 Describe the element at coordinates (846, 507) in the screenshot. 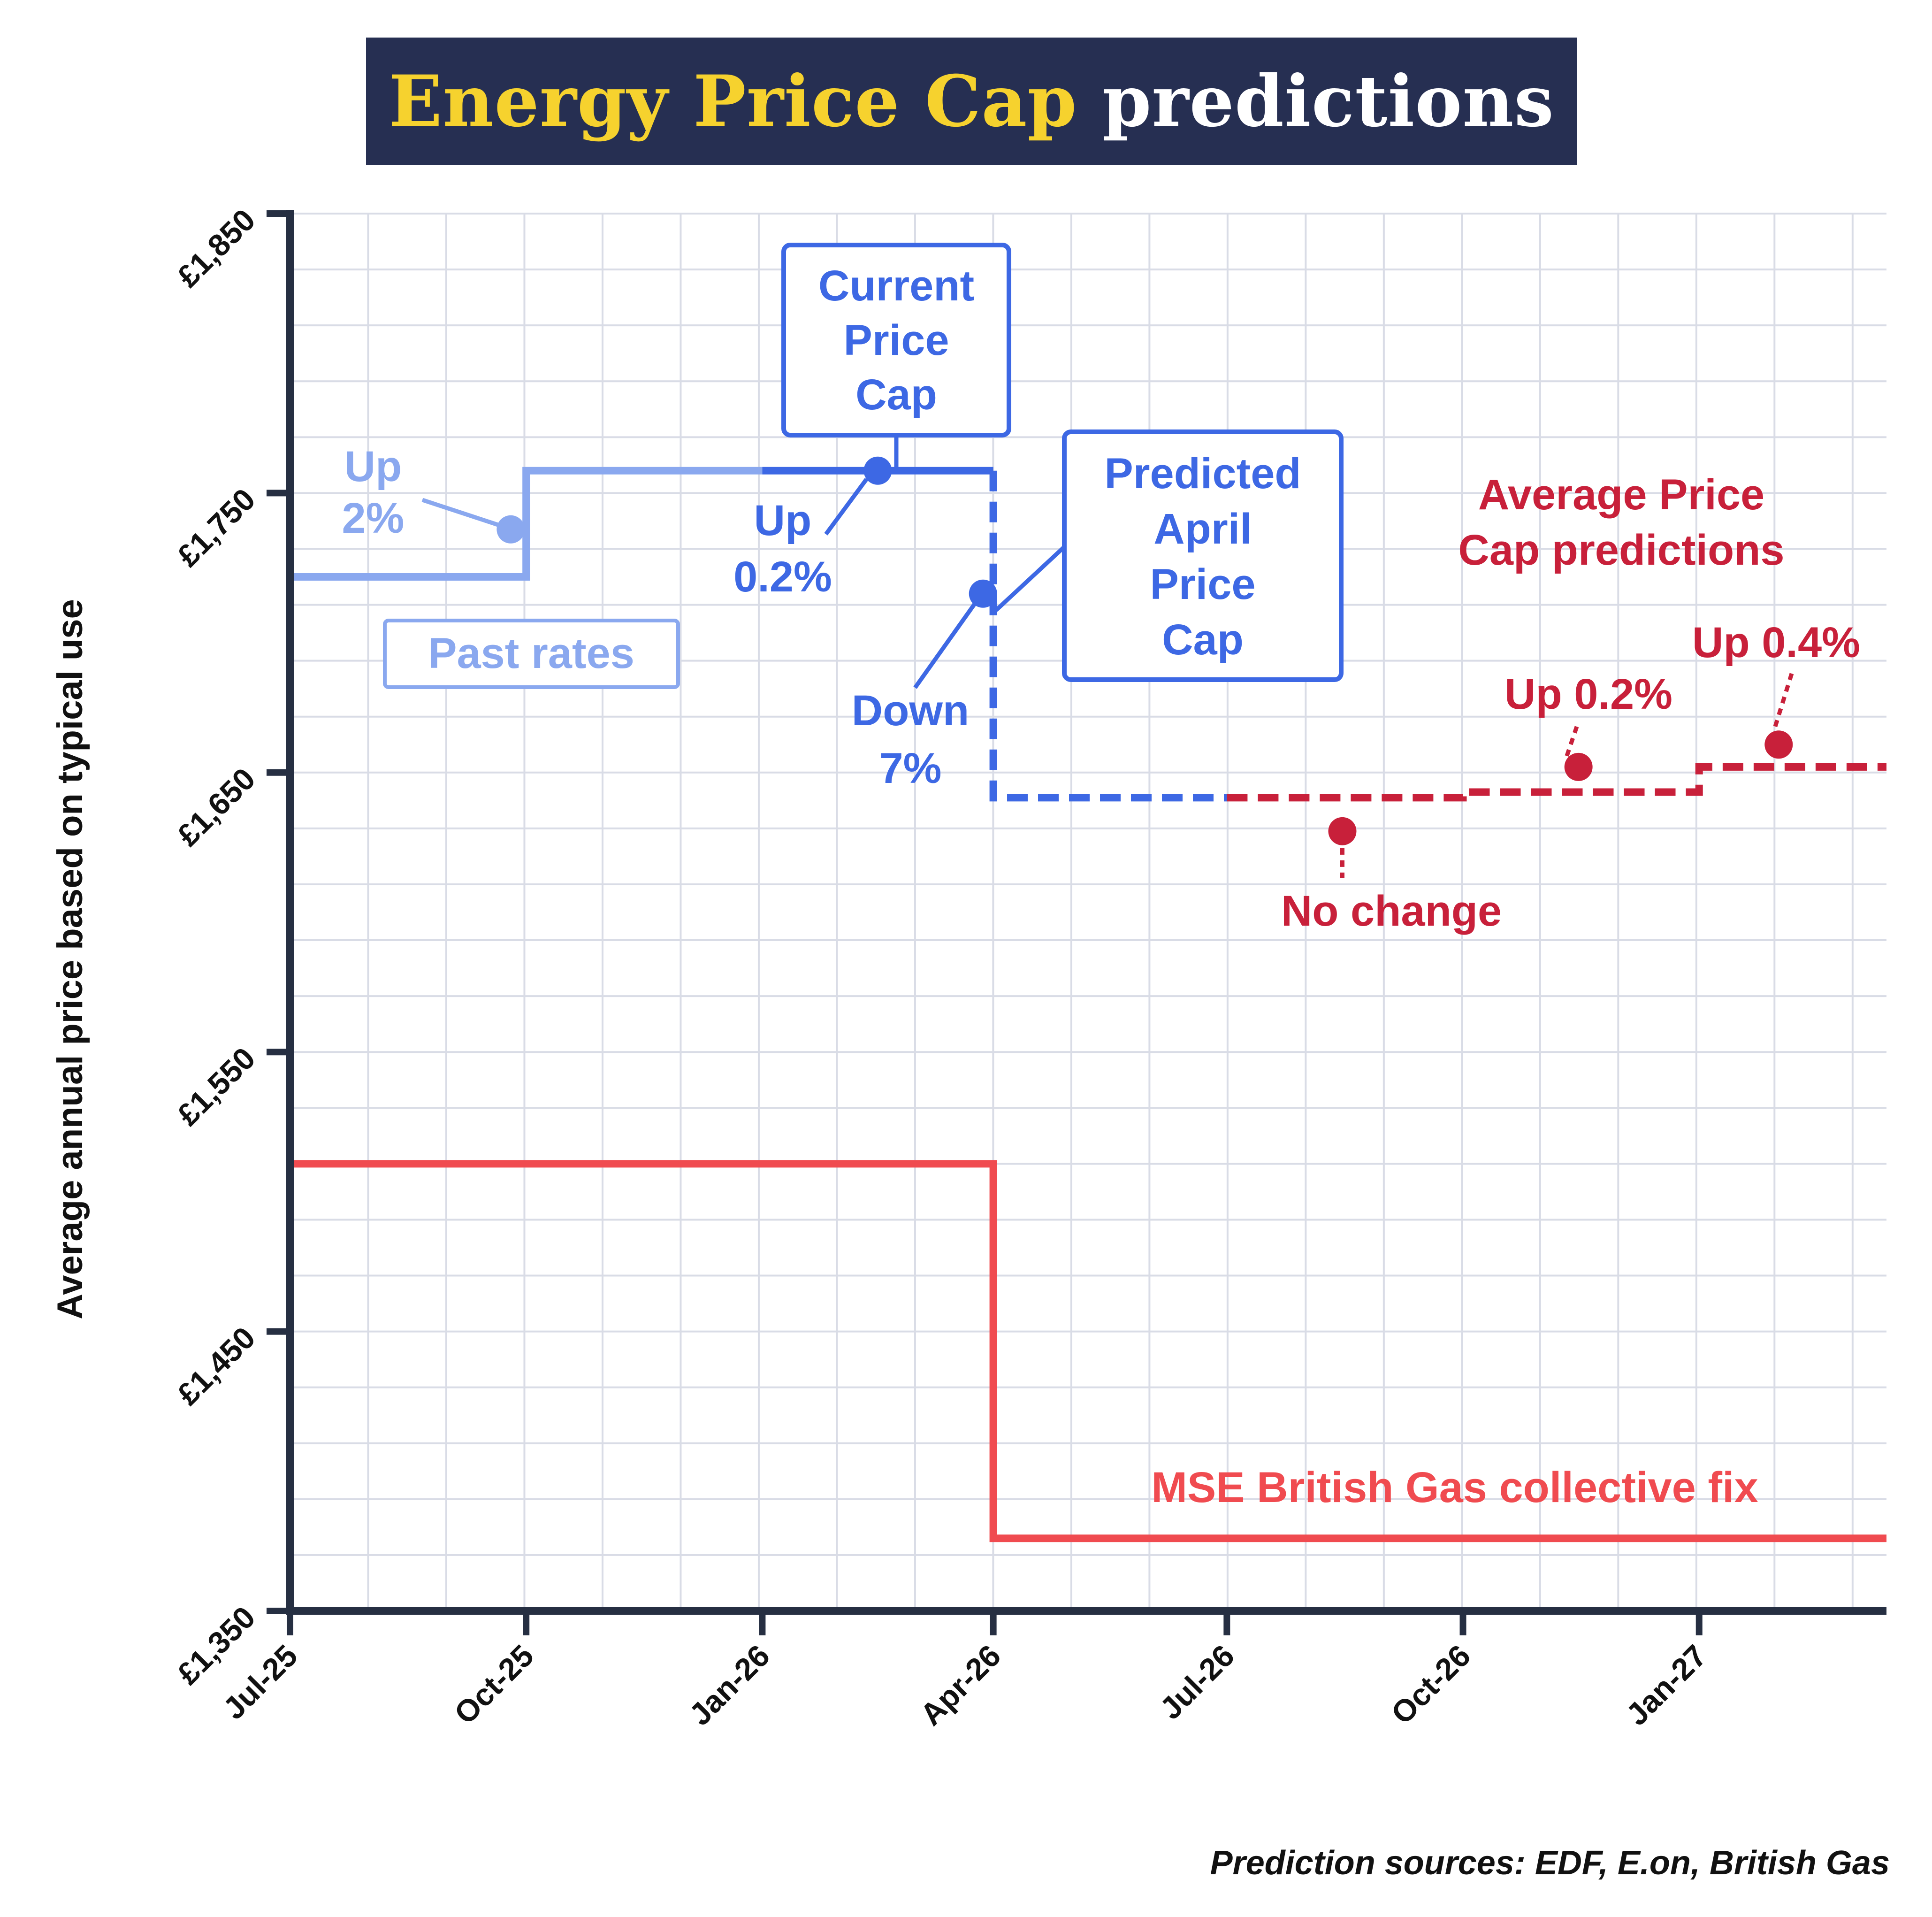

I see `leader-current-up` at that location.